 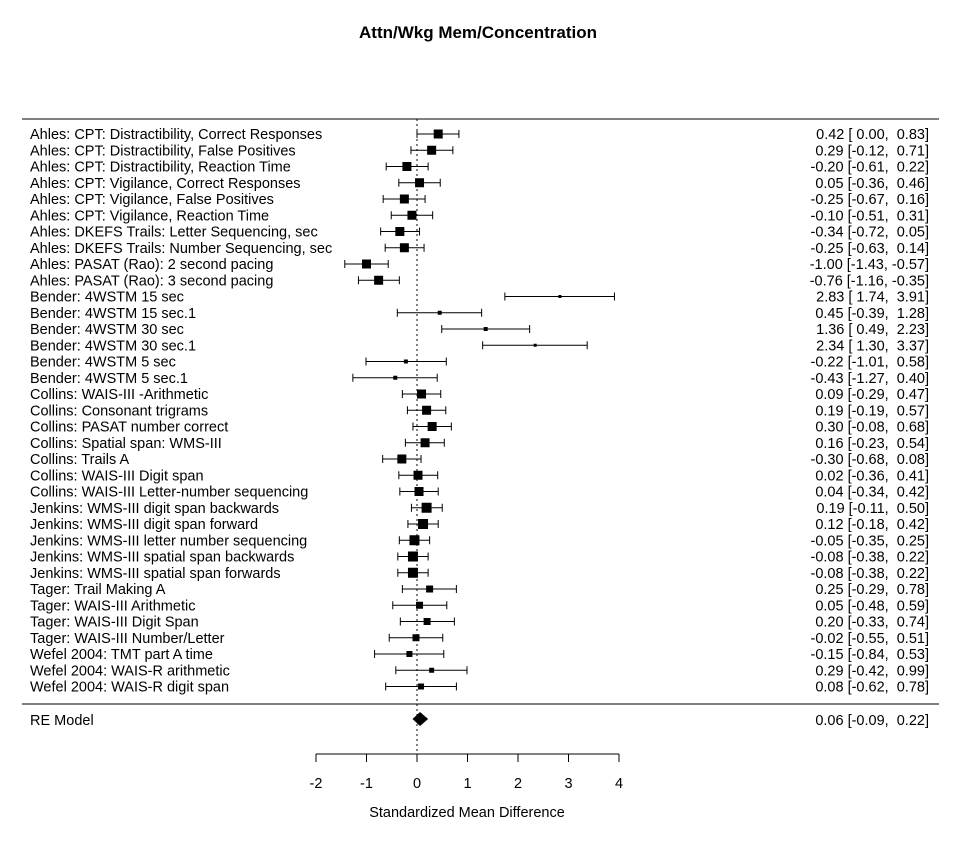 I want to click on estimate-ci-text: 0.04 [-0.34, 0.42], so click(x=872, y=493).